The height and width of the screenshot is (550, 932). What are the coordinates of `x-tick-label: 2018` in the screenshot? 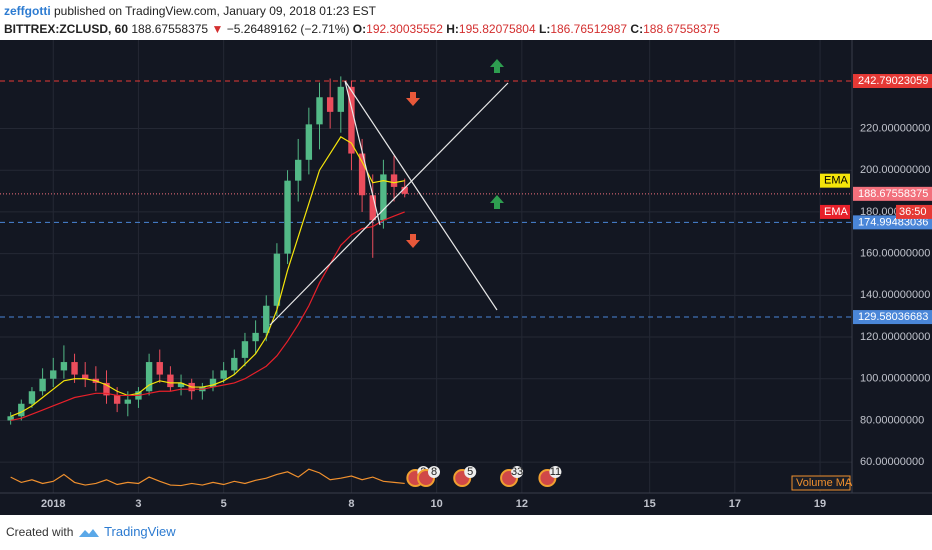 It's located at (53, 504).